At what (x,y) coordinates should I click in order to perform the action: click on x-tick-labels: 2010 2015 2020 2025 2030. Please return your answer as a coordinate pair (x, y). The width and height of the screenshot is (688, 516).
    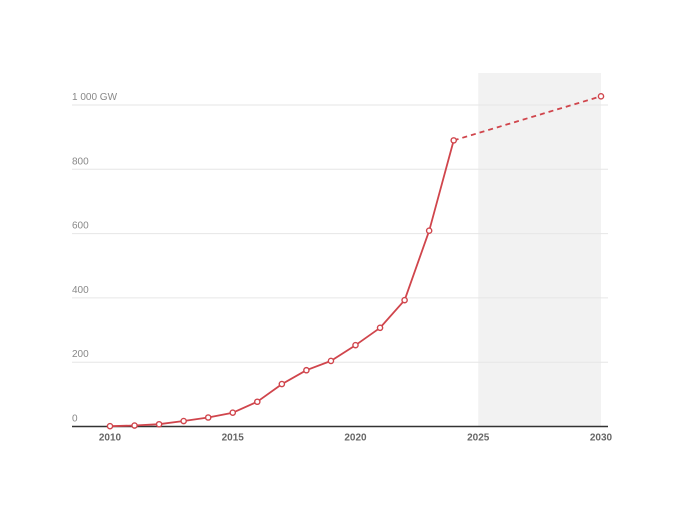
    Looking at the image, I should click on (356, 438).